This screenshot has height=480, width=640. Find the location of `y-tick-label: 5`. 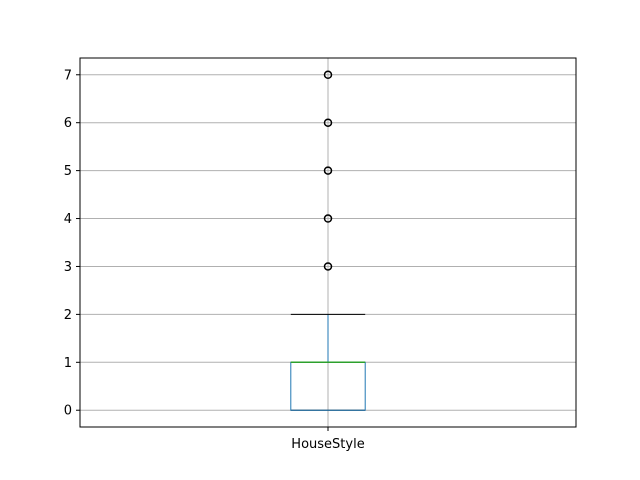

y-tick-label: 5 is located at coordinates (68, 171).